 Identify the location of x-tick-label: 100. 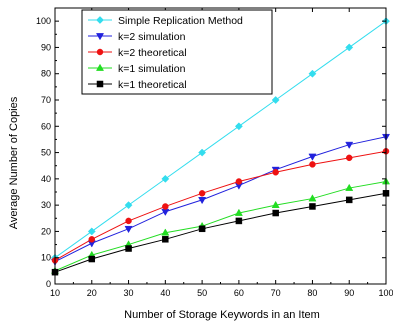
(385, 293).